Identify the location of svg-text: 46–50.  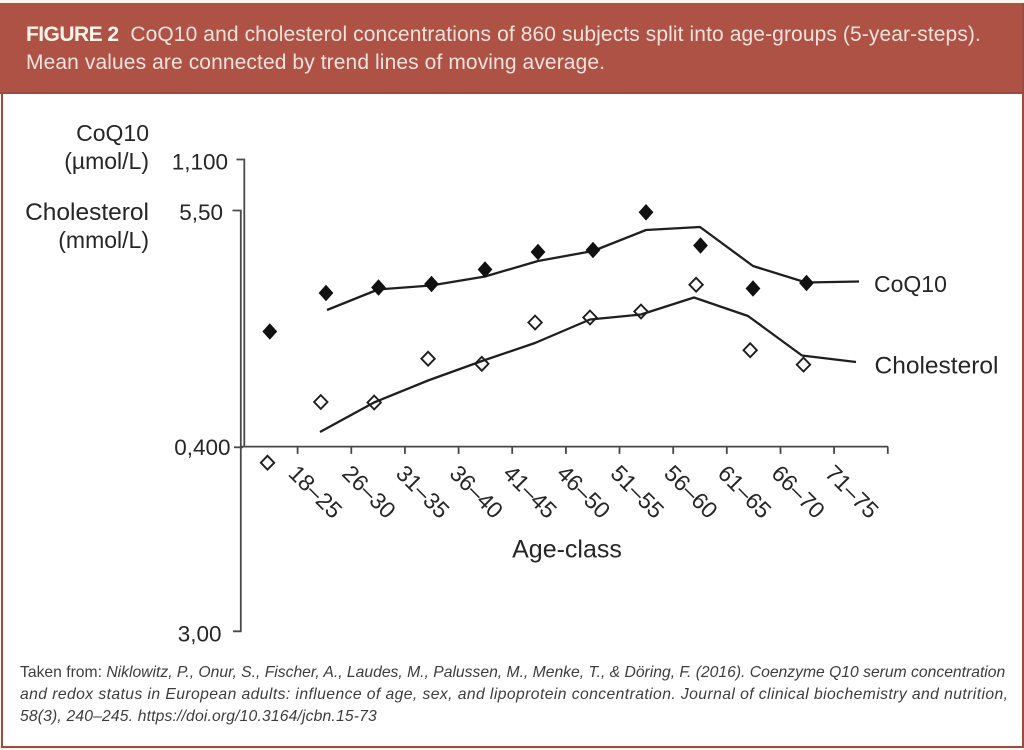
(584, 492).